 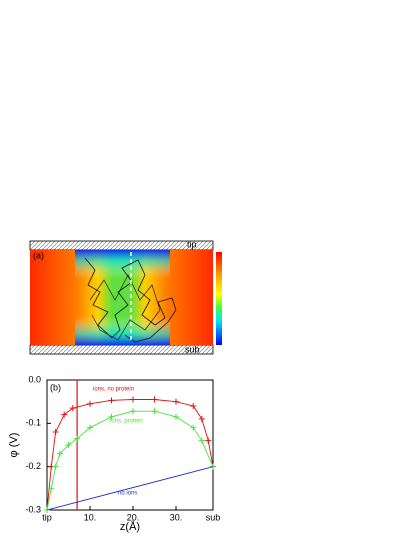 I want to click on y-tick-label: -0.3, so click(x=33, y=509).